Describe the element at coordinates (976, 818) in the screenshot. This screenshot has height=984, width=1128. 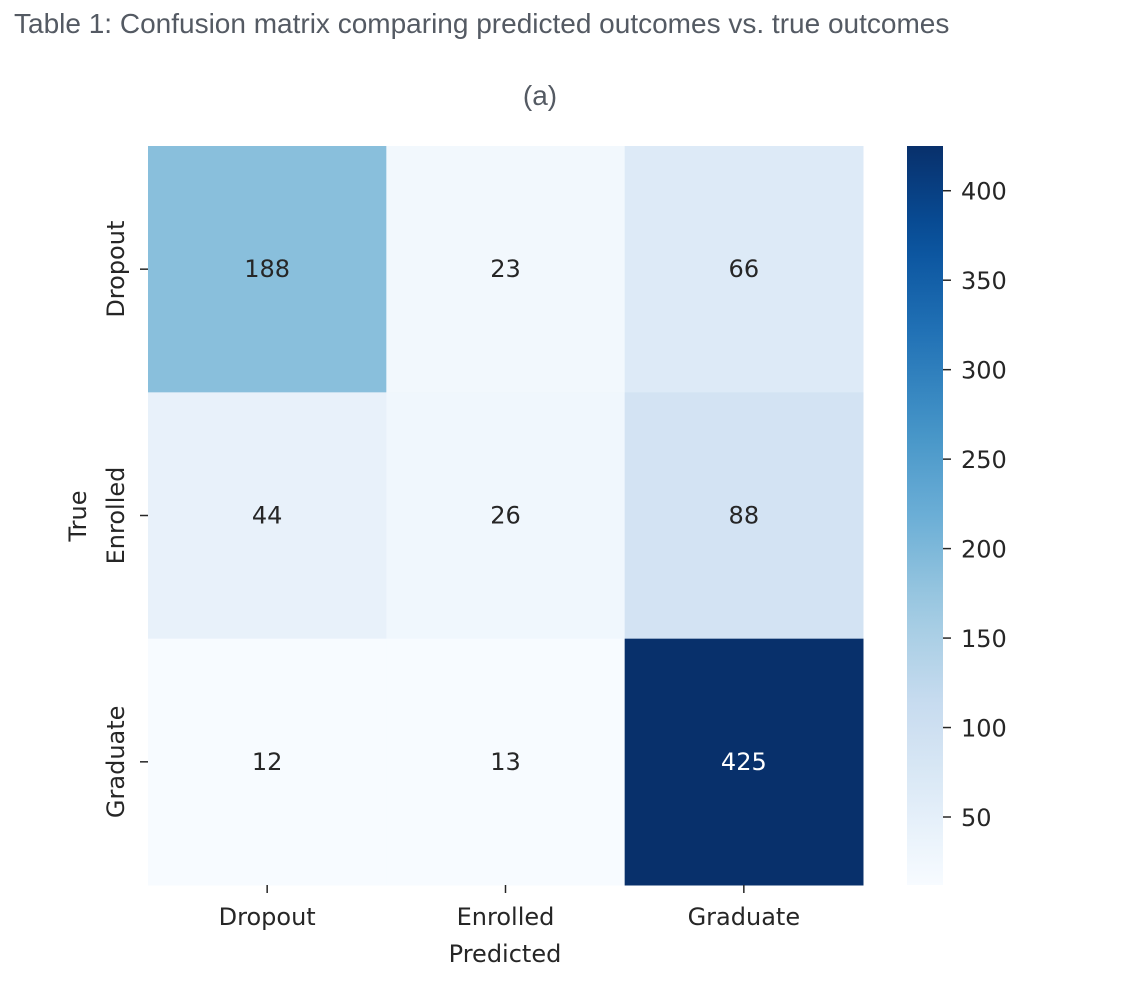
I see `colorbar-tick-label: 50` at that location.